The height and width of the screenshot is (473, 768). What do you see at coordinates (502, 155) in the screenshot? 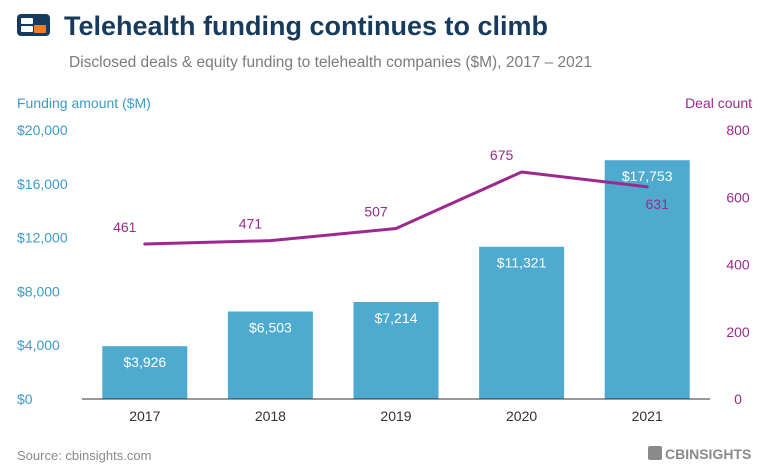
I see `line-value-label: 675` at bounding box center [502, 155].